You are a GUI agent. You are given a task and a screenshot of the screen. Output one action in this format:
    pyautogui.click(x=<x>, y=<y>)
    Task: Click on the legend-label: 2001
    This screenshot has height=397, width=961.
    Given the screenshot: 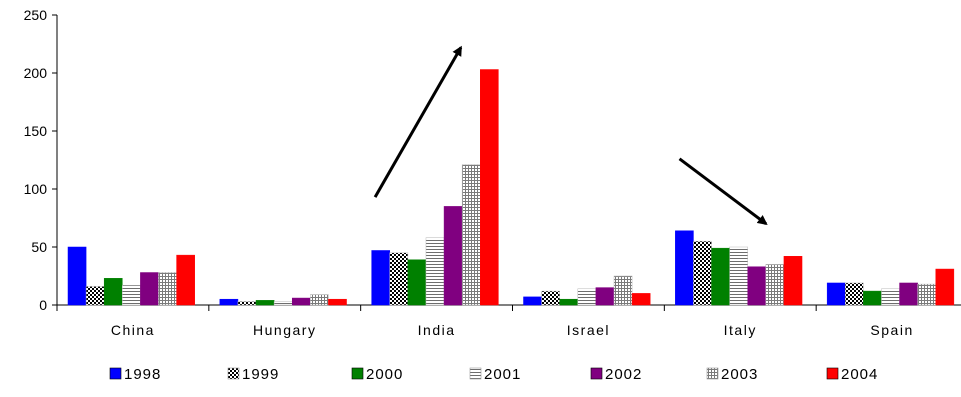 What is the action you would take?
    pyautogui.click(x=502, y=374)
    